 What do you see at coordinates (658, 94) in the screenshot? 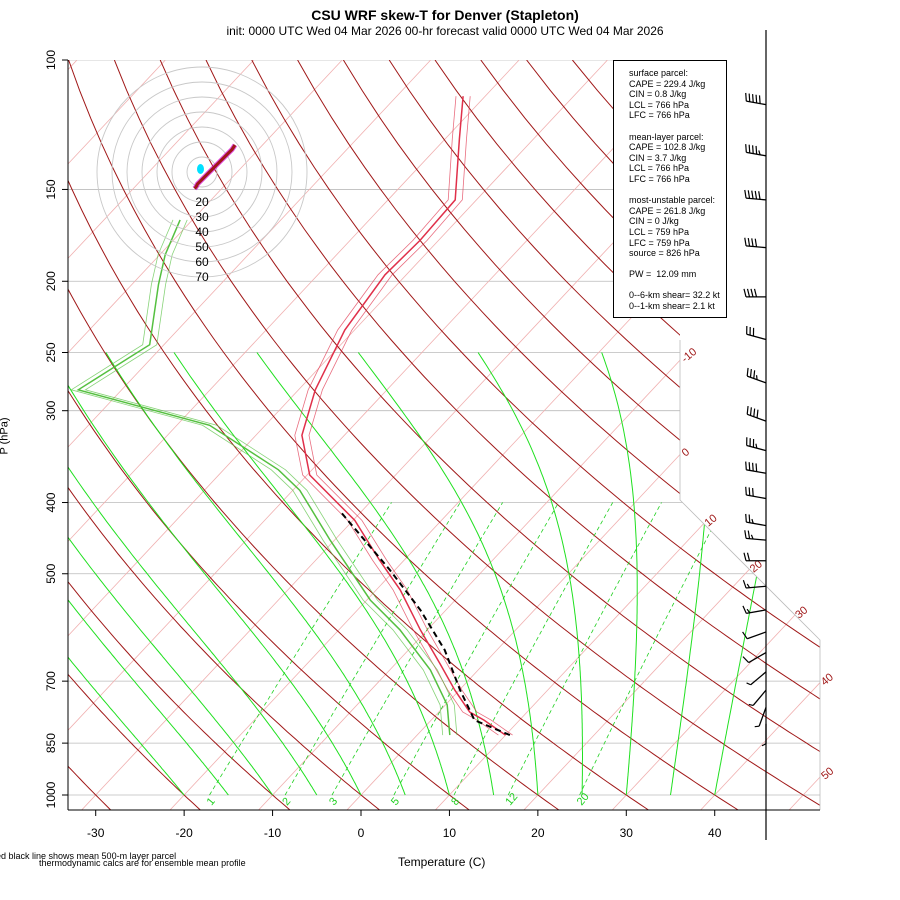
I see `stats-line: CIN = 0.8 J/kg` at bounding box center [658, 94].